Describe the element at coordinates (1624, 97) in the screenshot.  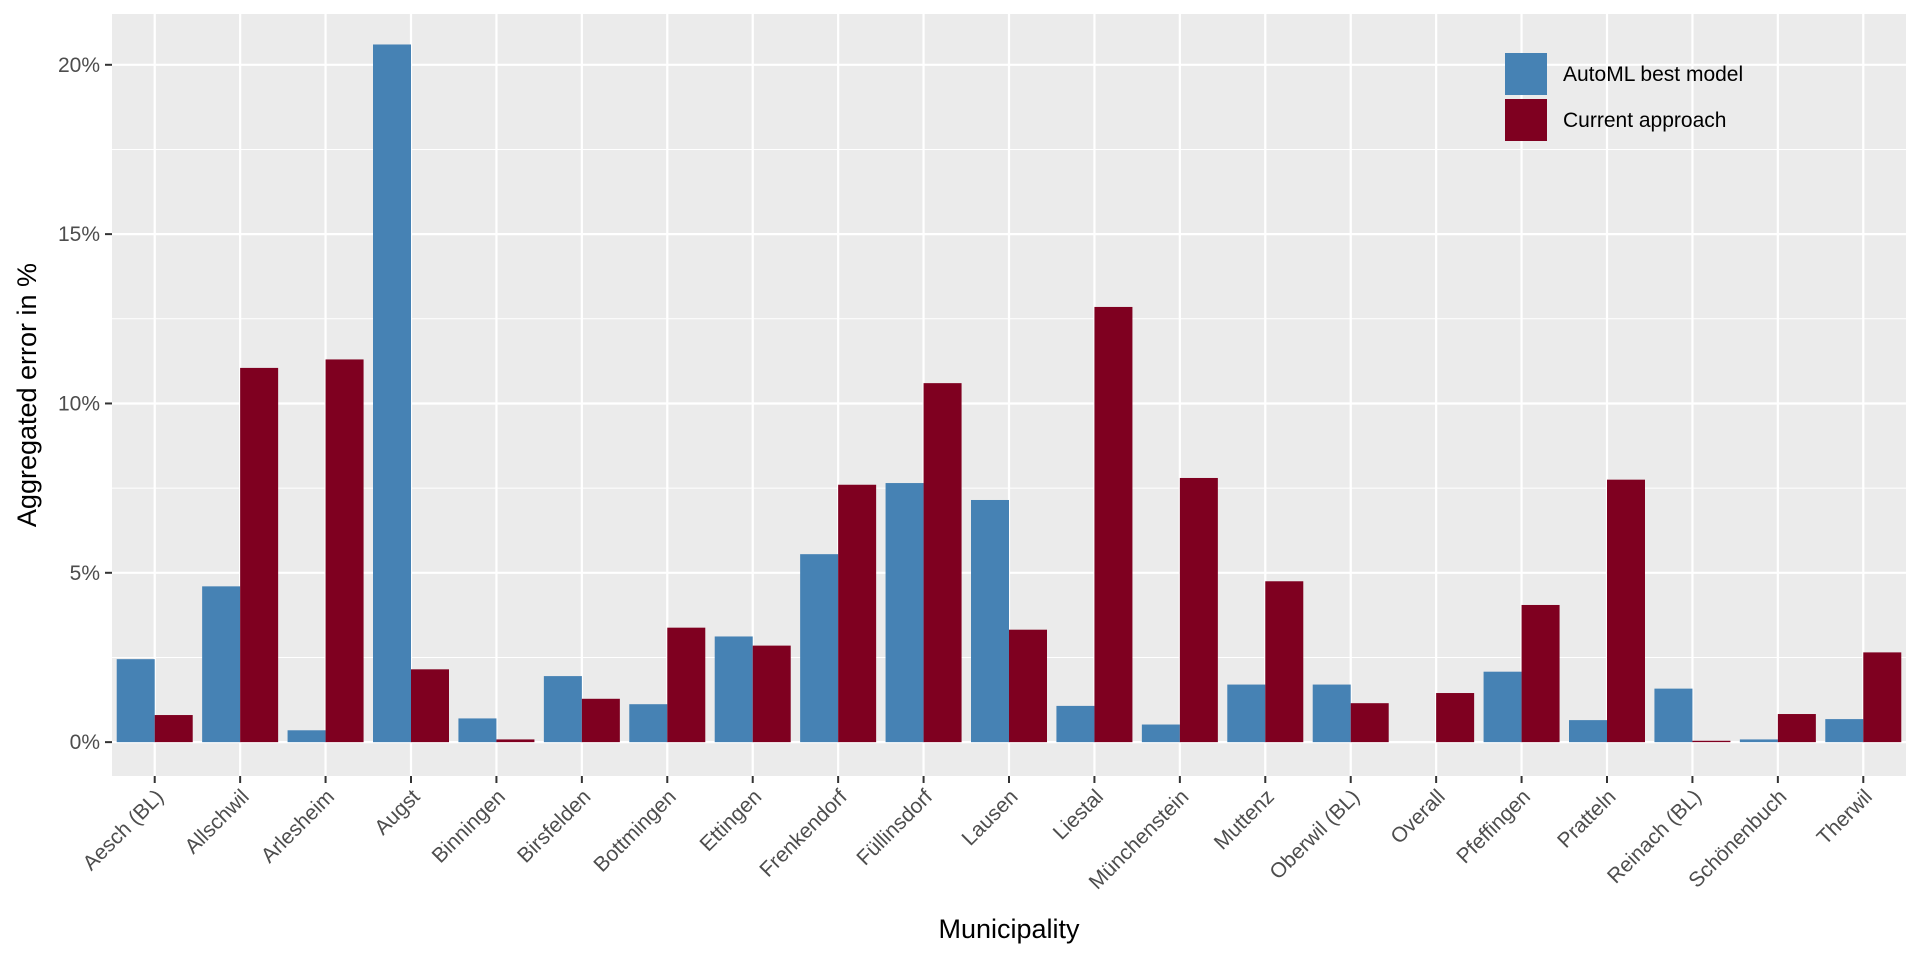
I see `legend: AutoML best model Current approach` at that location.